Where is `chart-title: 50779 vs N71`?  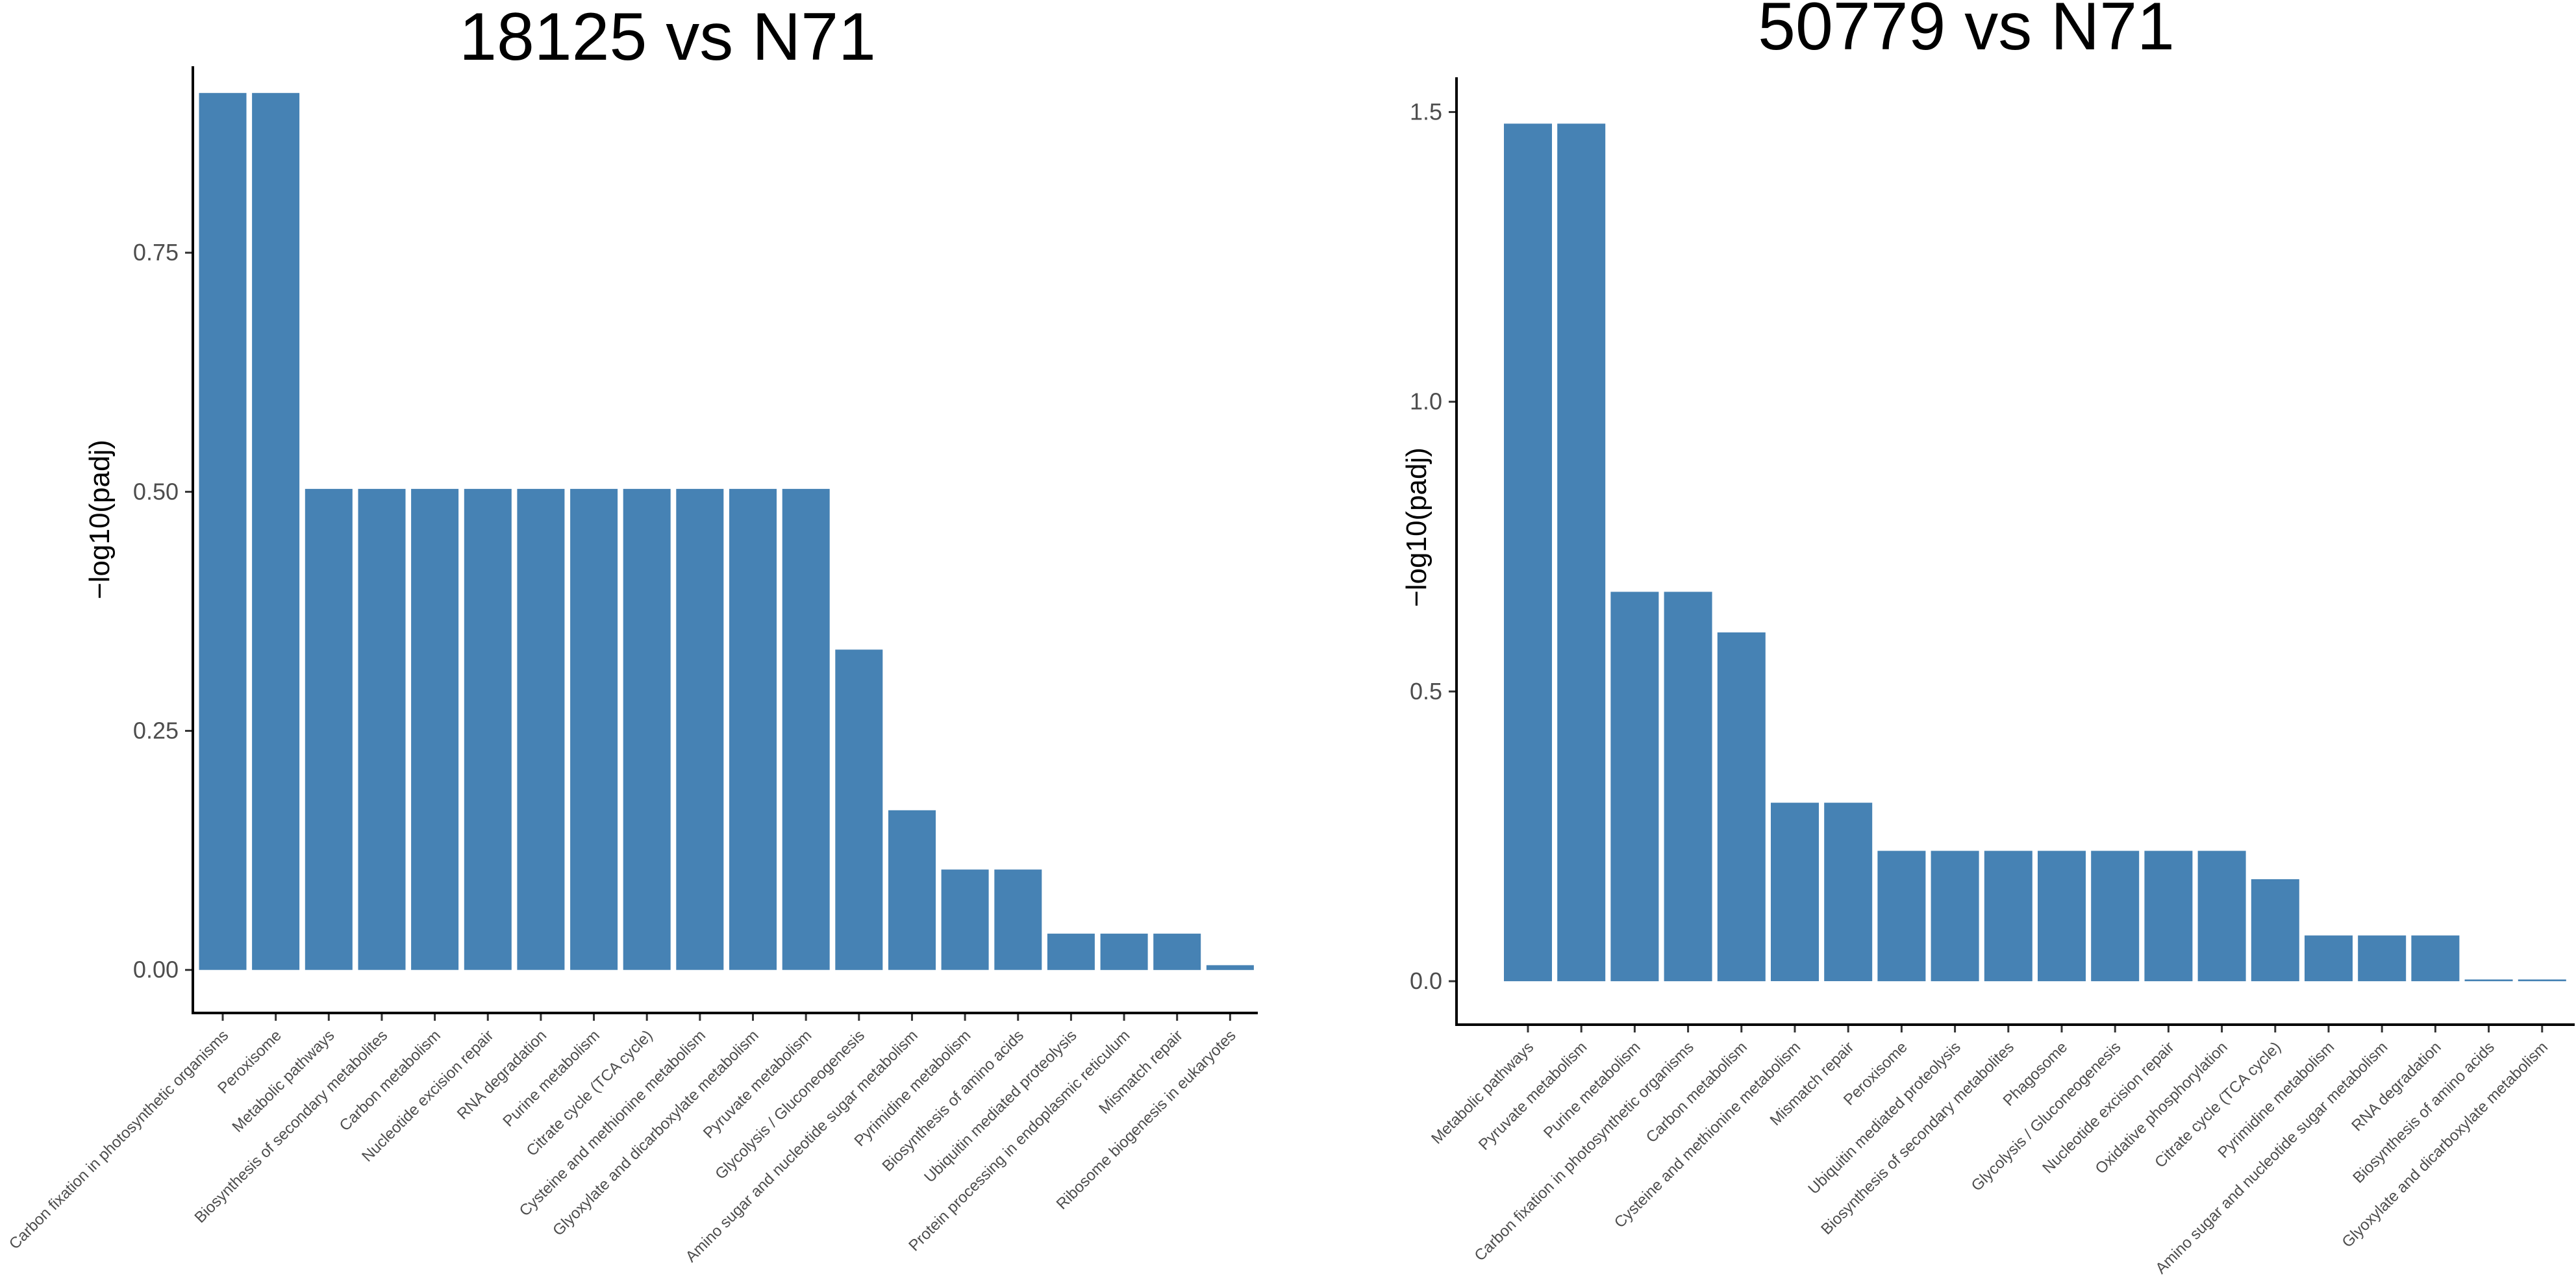
chart-title: 50779 vs N71 is located at coordinates (1966, 32).